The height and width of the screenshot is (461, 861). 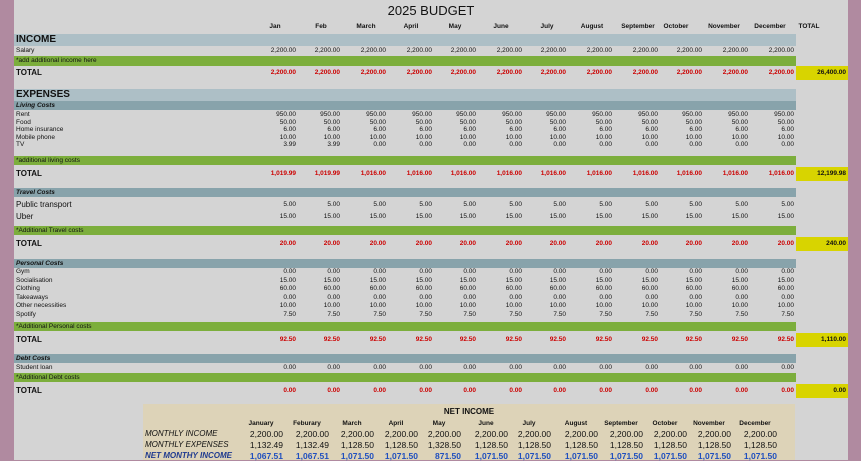 What do you see at coordinates (312, 445) in the screenshot?
I see `monthly-expenses-value: 1,132.49` at bounding box center [312, 445].